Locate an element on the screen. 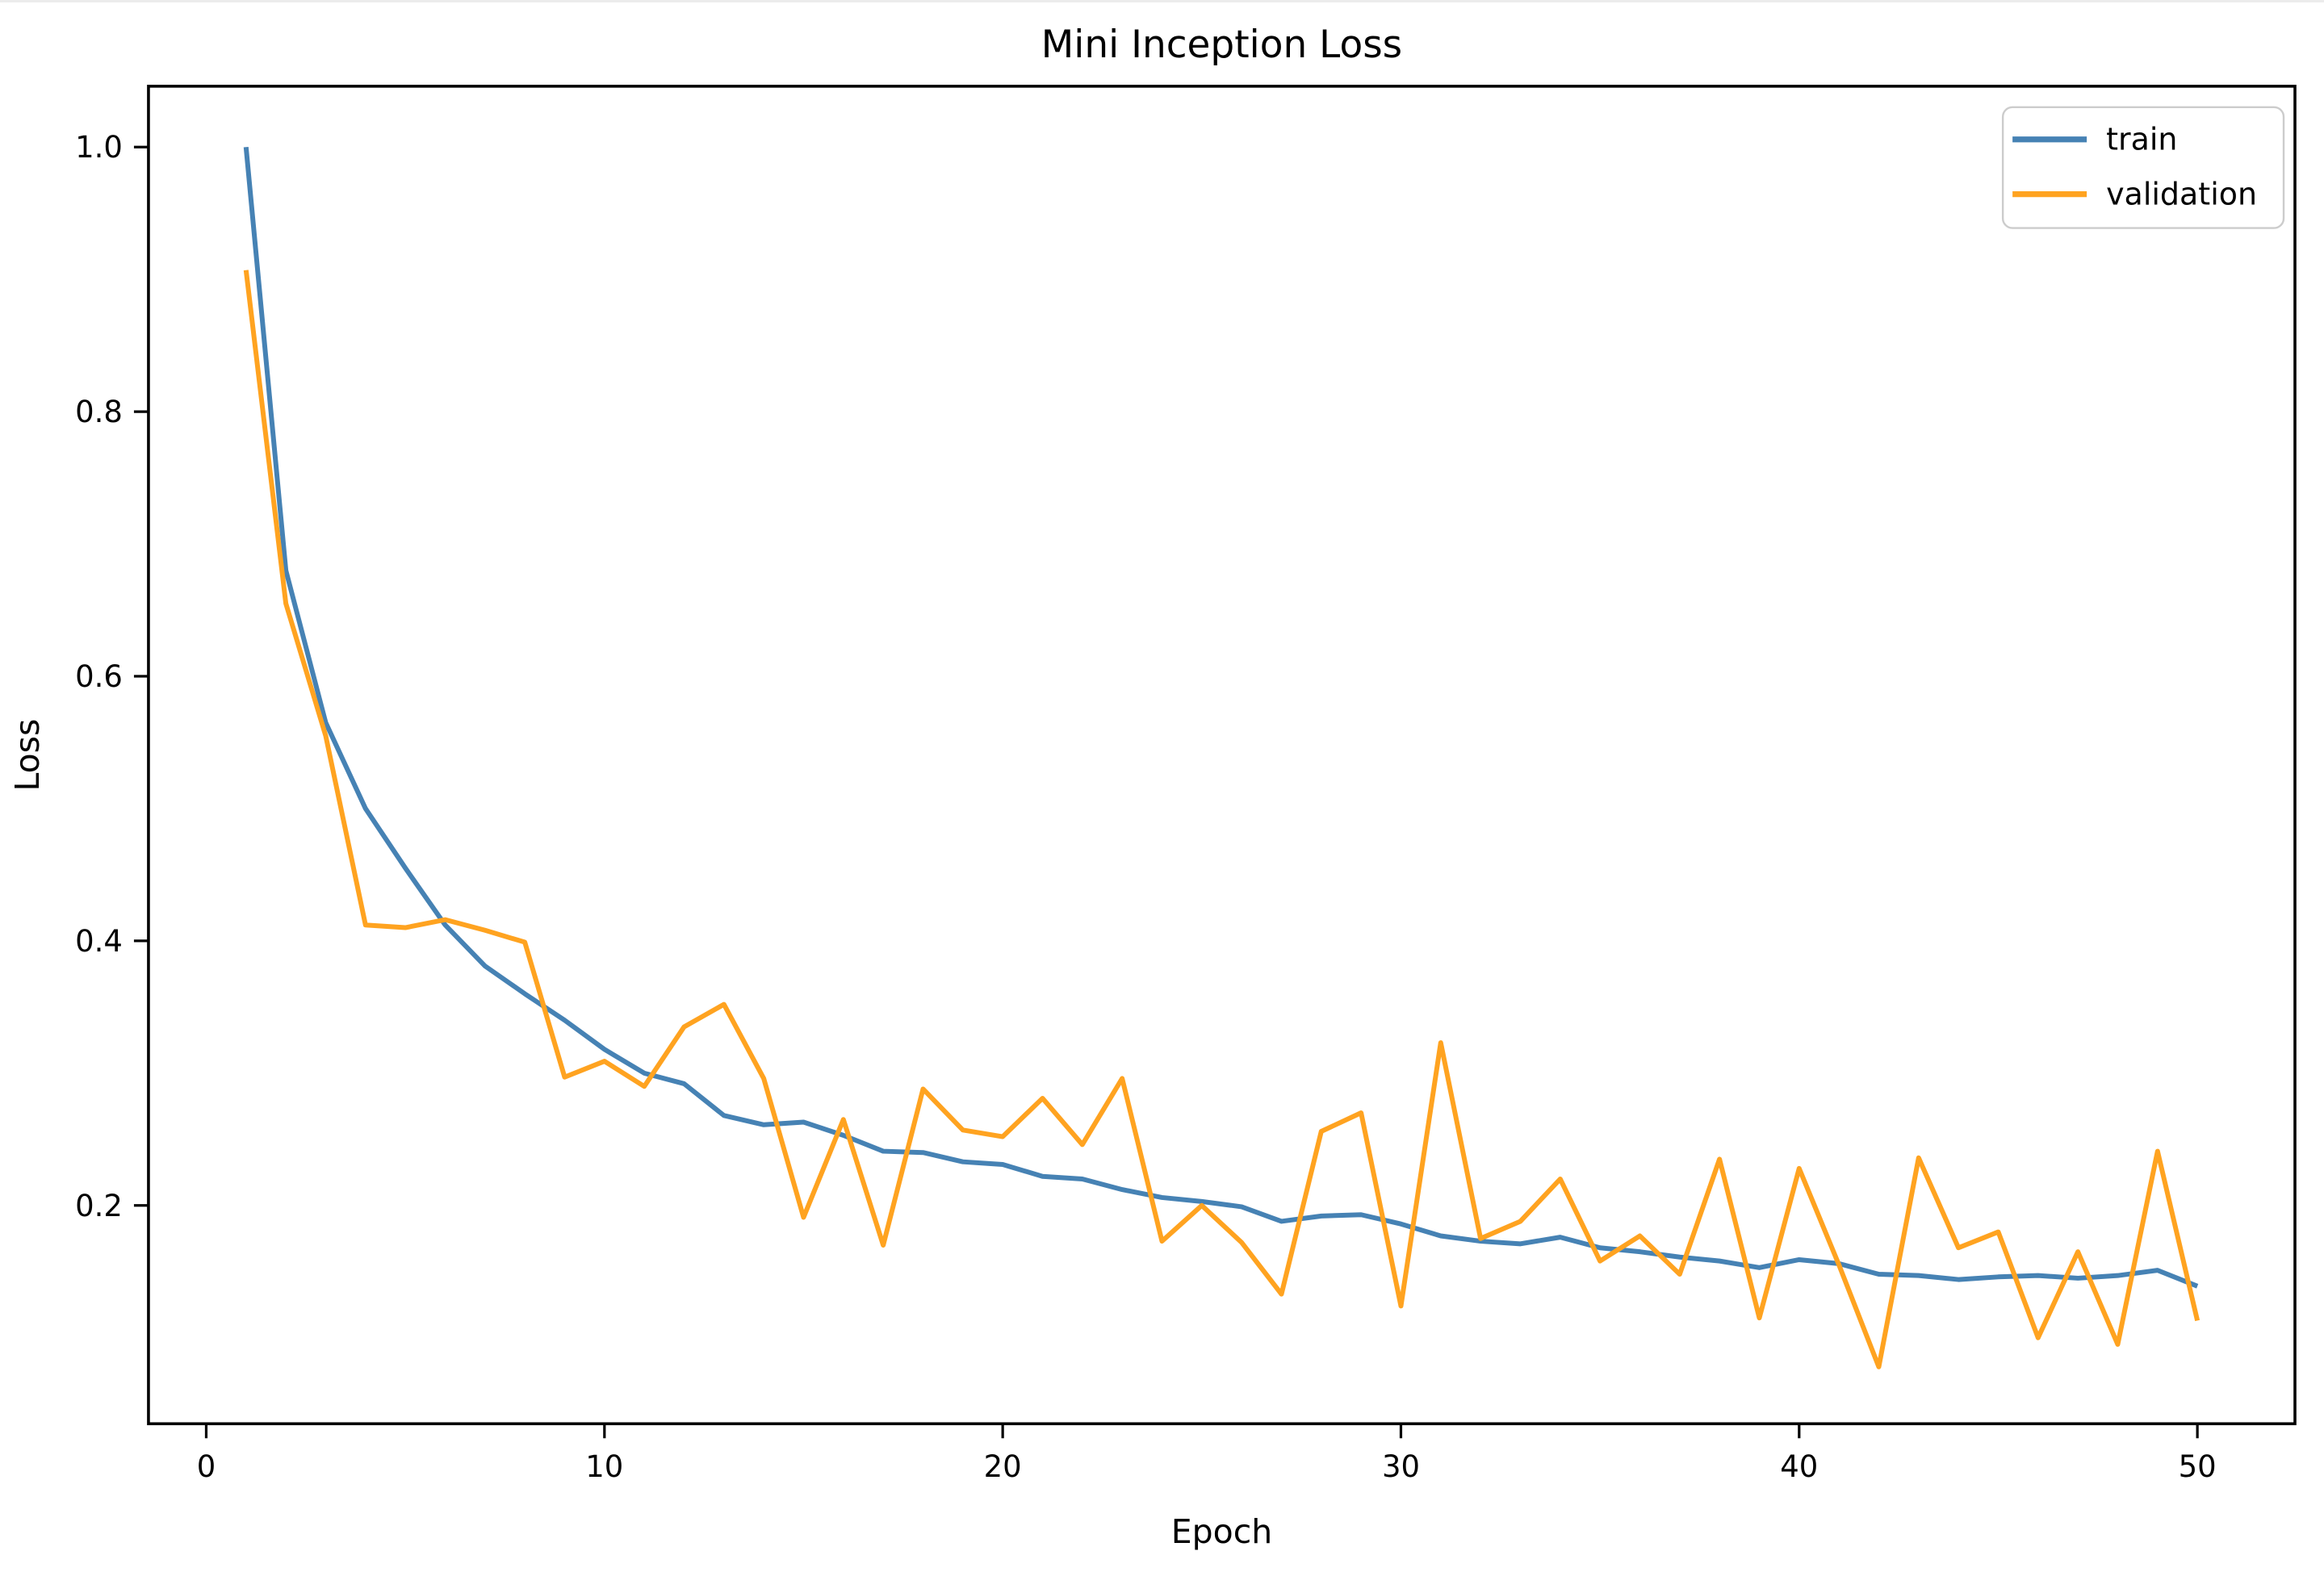 The image size is (2324, 1572). y-tick-label: 1.0 is located at coordinates (99, 147).